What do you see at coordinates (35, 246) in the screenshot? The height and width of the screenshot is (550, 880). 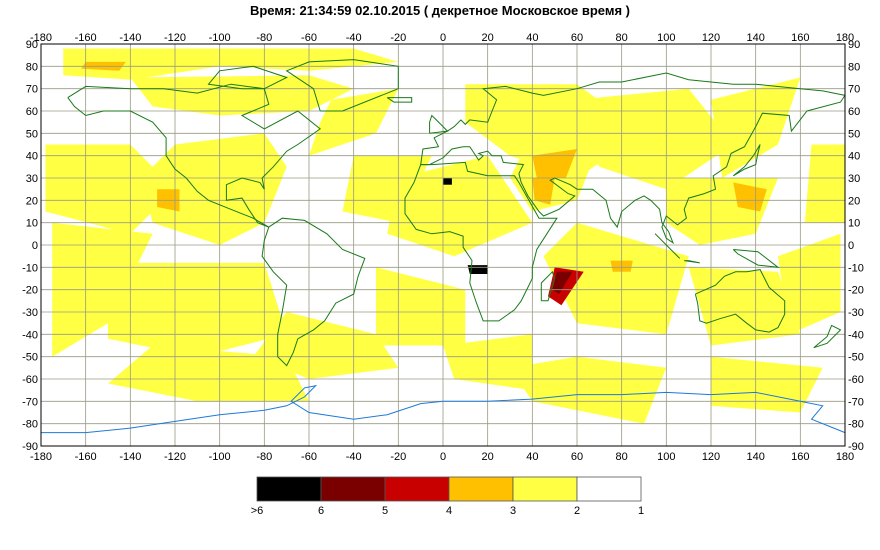 I see `y-tick-left: 0` at bounding box center [35, 246].